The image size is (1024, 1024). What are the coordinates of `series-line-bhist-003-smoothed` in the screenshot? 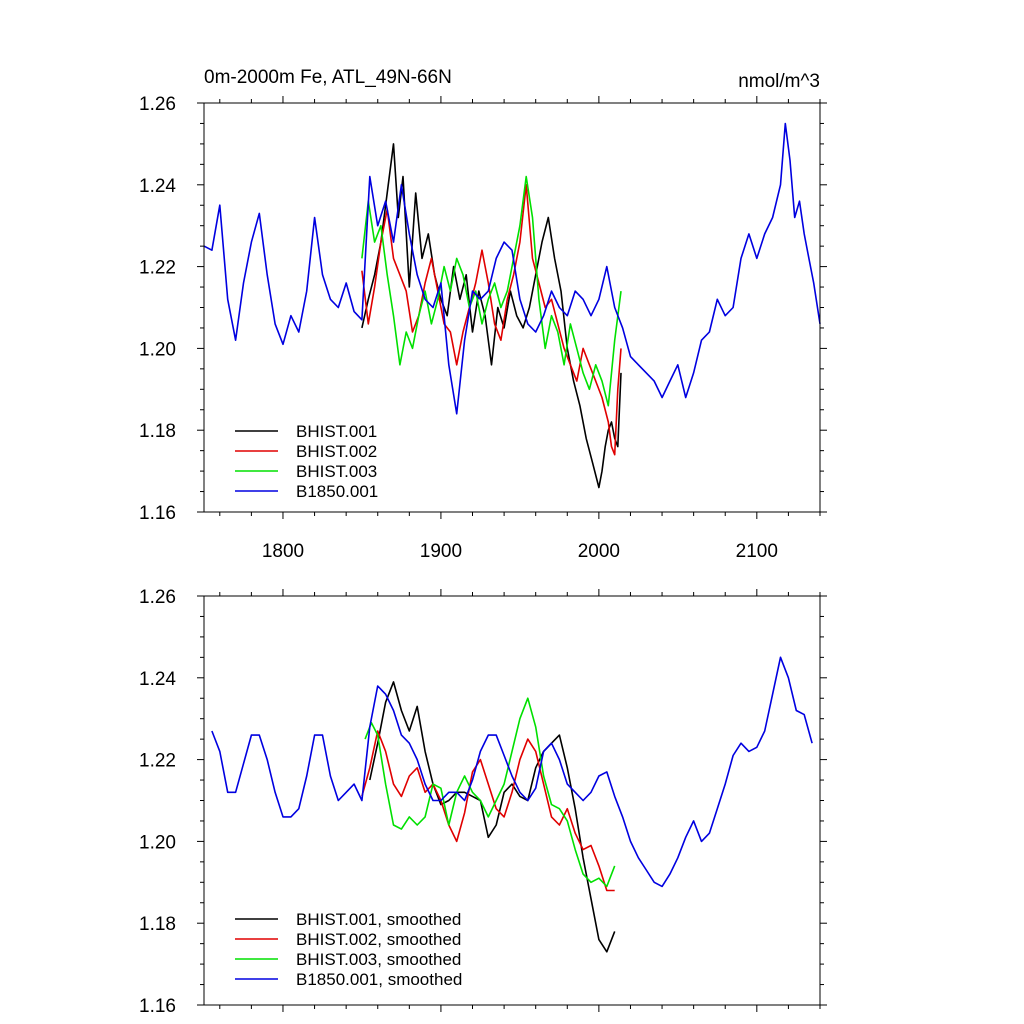 It's located at (490, 792).